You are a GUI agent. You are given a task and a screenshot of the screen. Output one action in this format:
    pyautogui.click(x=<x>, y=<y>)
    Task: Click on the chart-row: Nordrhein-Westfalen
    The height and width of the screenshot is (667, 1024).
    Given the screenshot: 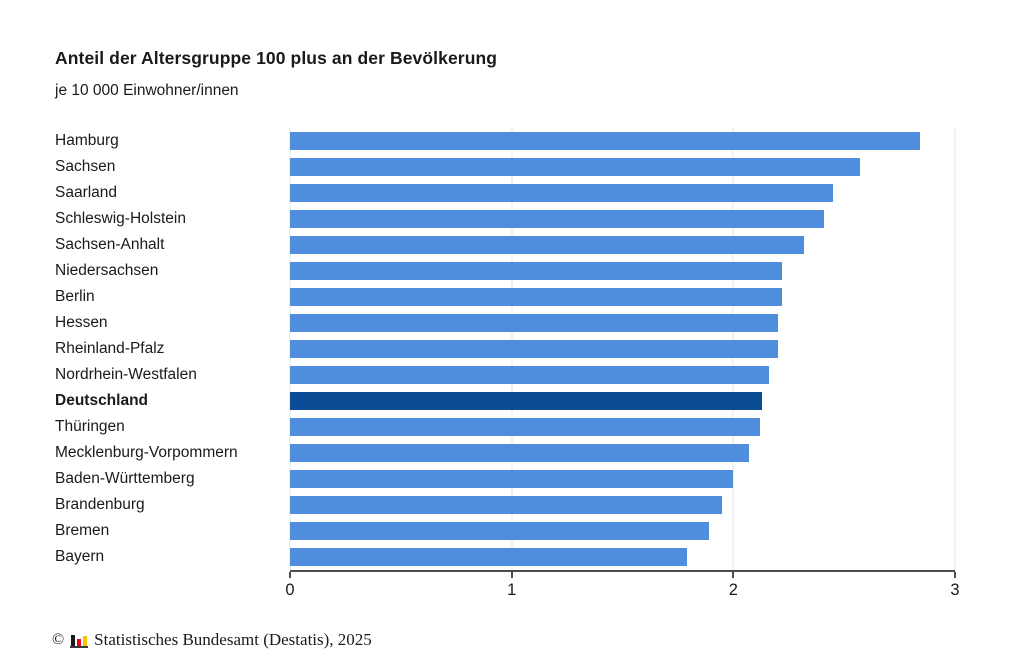 What is the action you would take?
    pyautogui.click(x=505, y=375)
    